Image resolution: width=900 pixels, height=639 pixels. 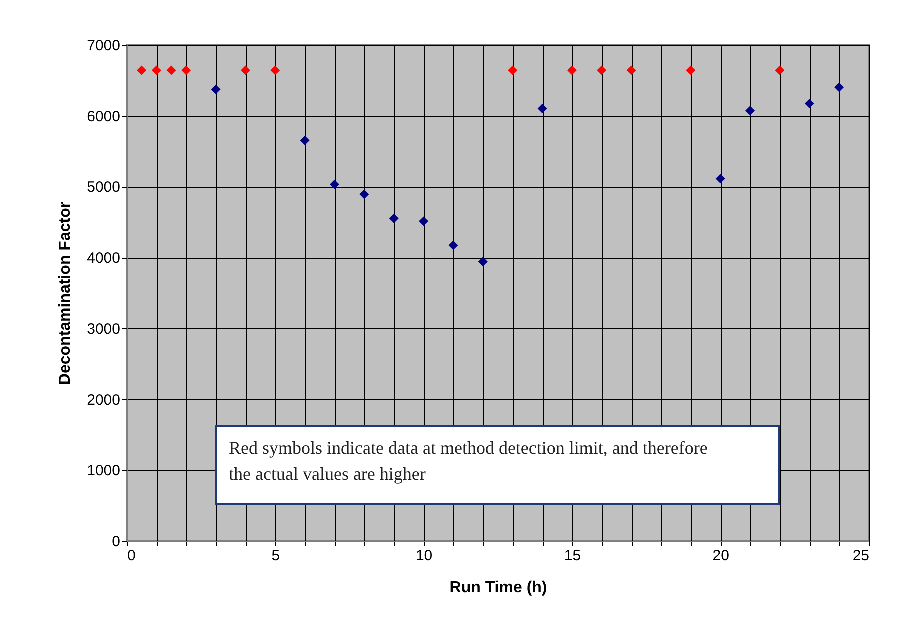 What do you see at coordinates (103, 117) in the screenshot?
I see `y-tick-label: 6000` at bounding box center [103, 117].